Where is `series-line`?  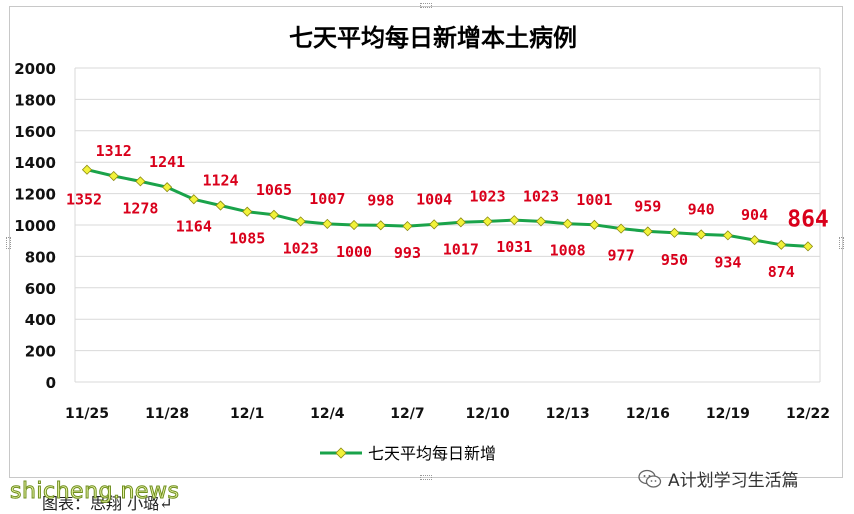 series-line is located at coordinates (447, 208).